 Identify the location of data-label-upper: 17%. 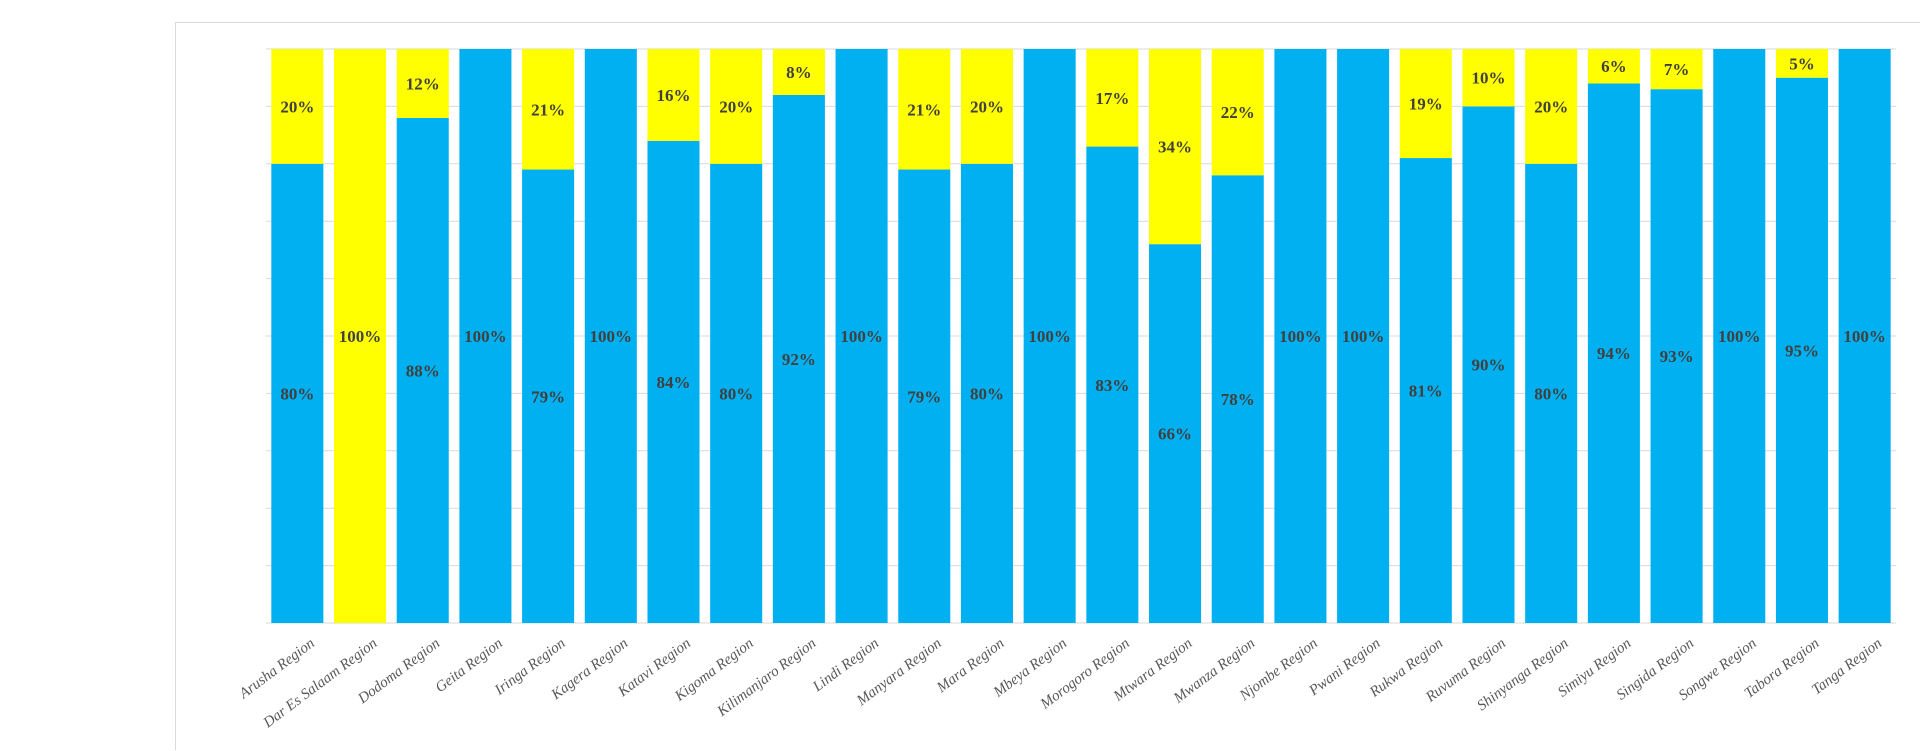
(1112, 98).